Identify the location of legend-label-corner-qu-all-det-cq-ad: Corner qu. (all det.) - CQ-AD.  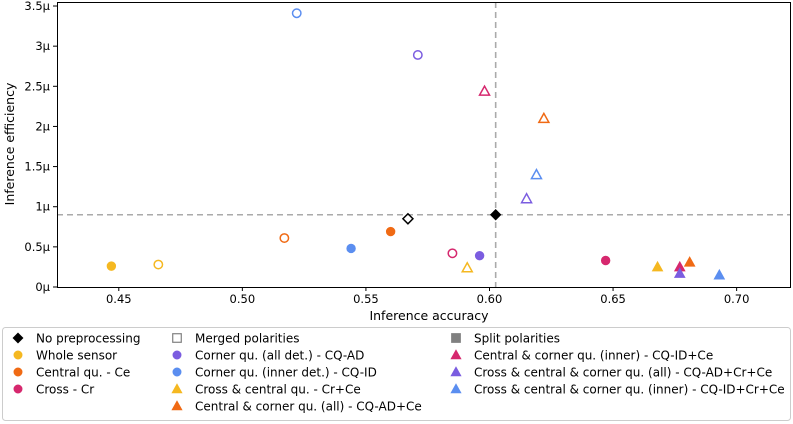
(279, 356).